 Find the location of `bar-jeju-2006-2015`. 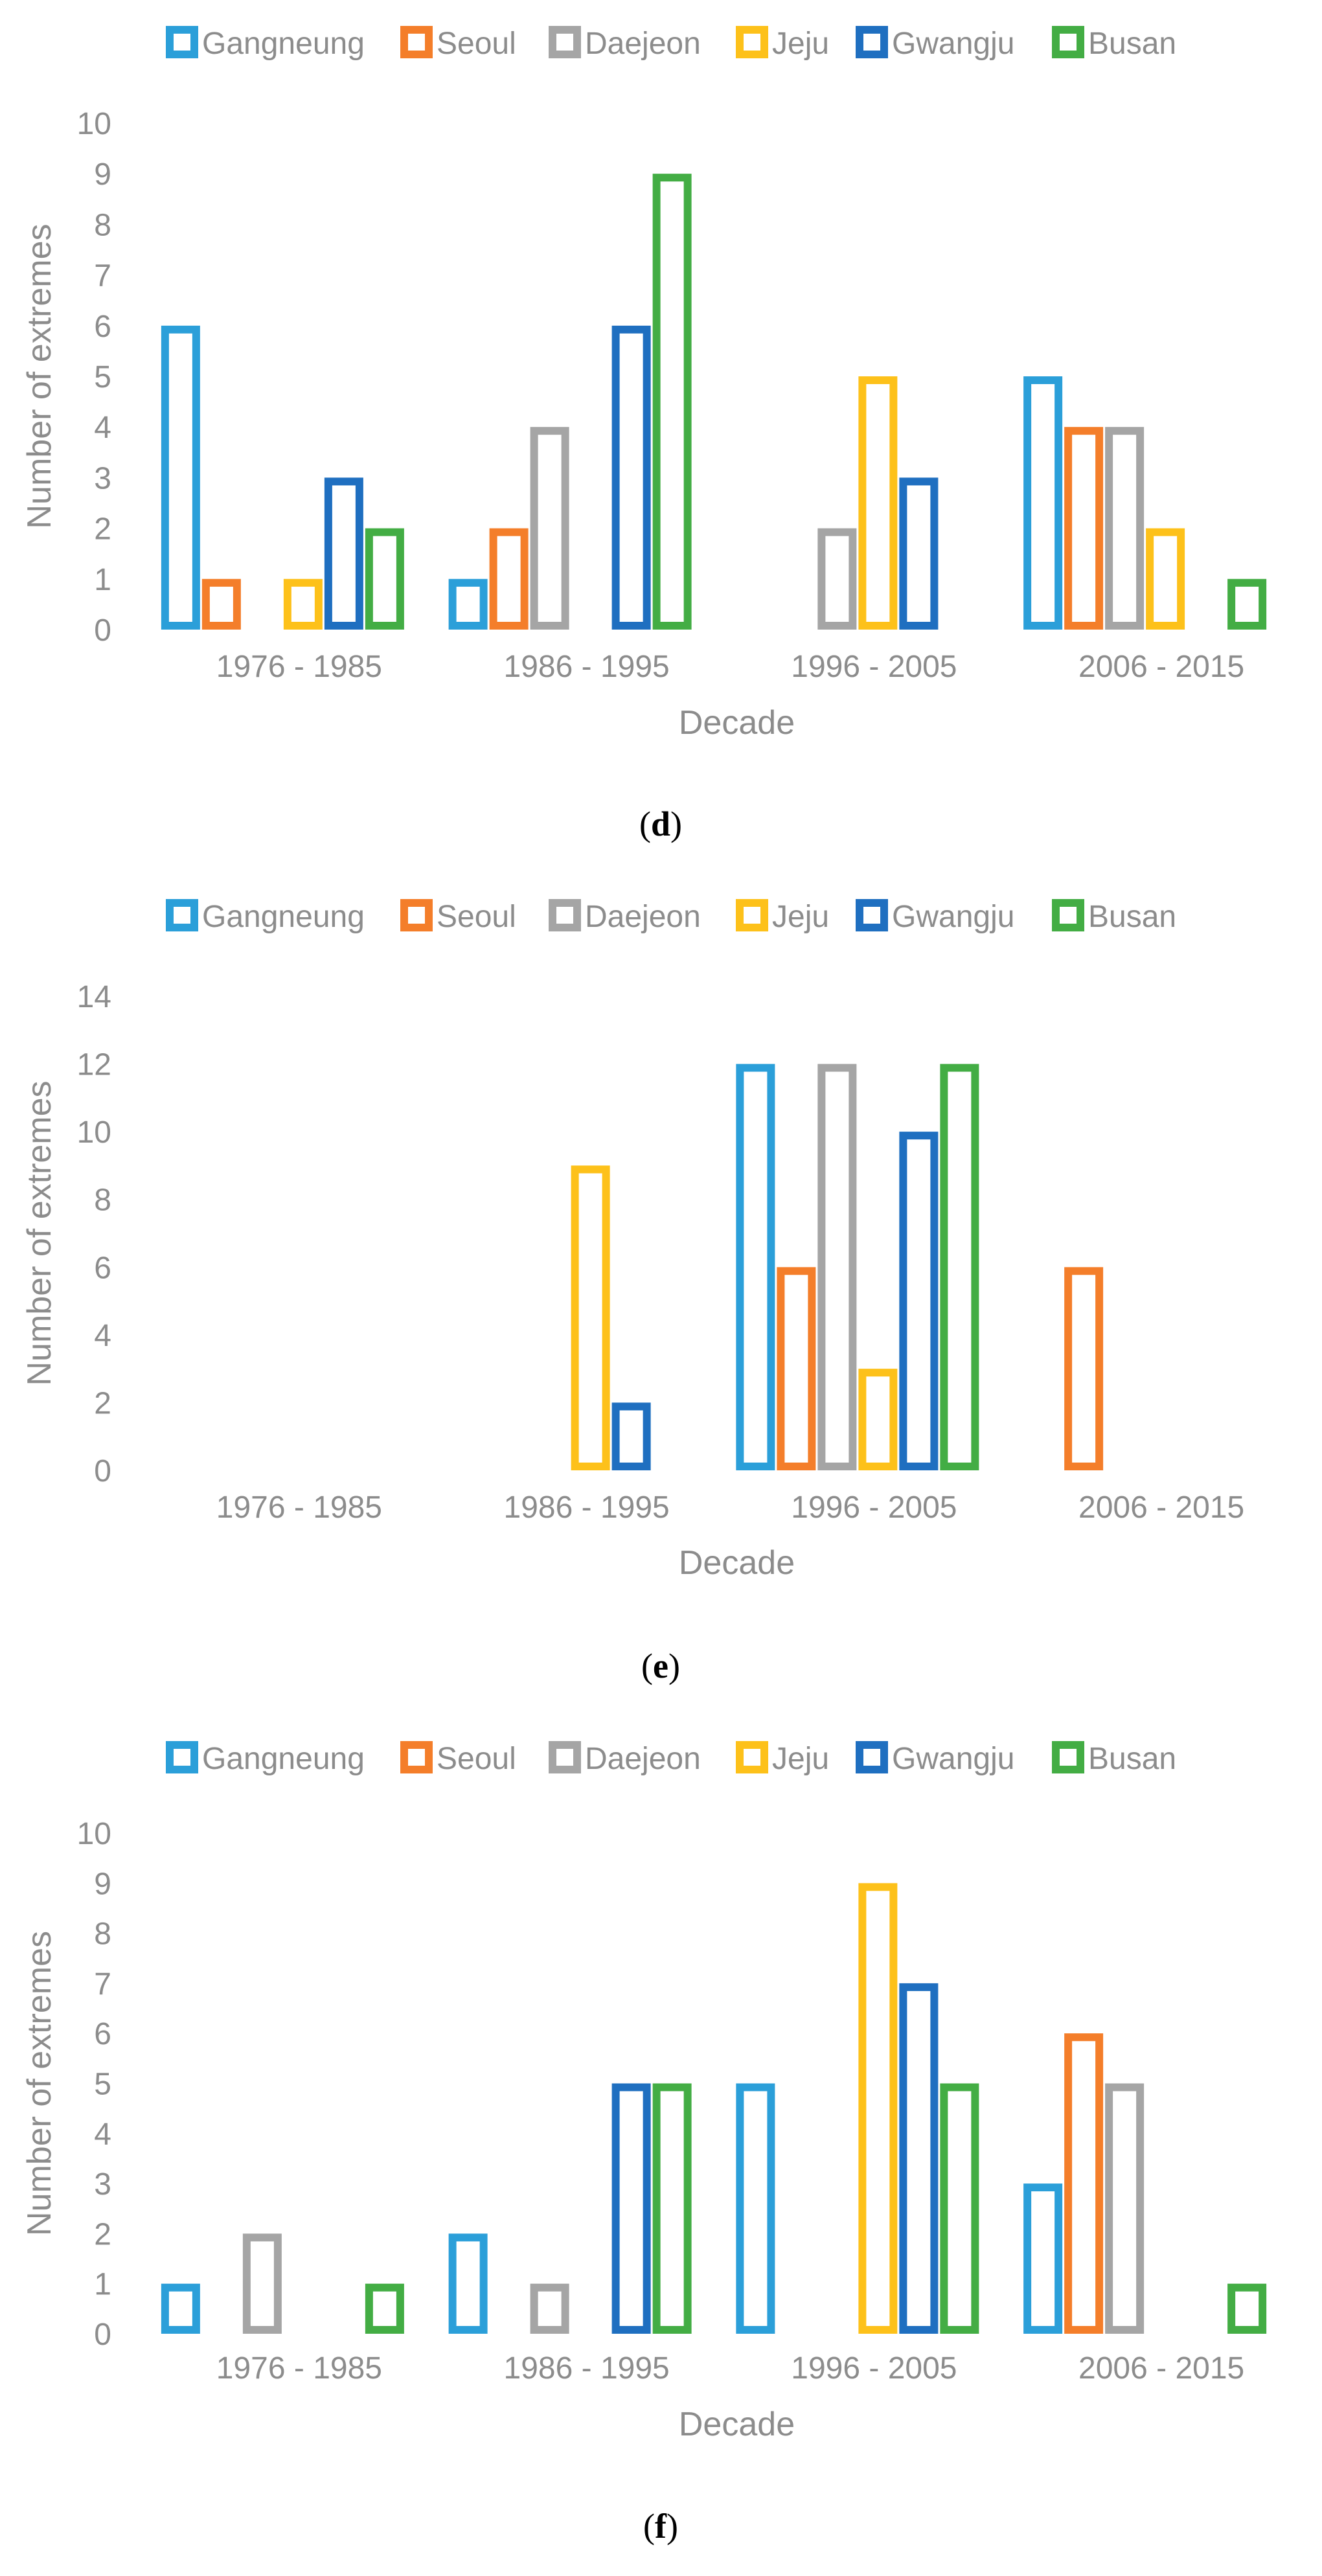

bar-jeju-2006-2015 is located at coordinates (1165, 579).